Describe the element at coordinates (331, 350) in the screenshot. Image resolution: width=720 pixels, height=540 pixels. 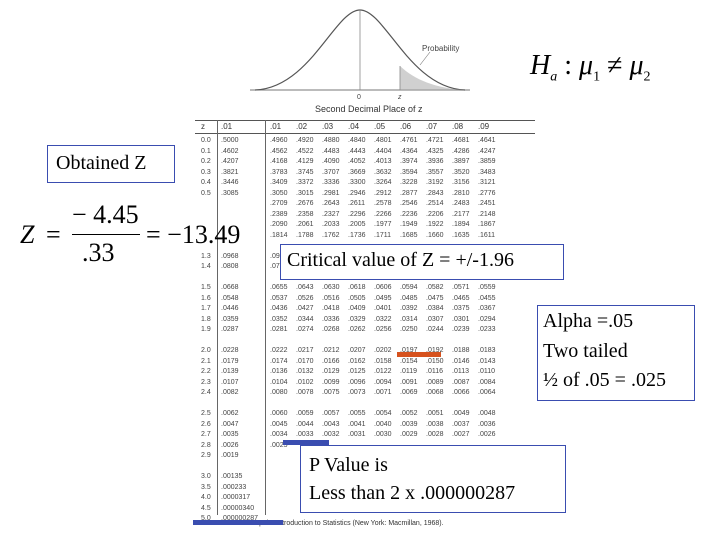
I see `probability-cell: .0212` at that location.